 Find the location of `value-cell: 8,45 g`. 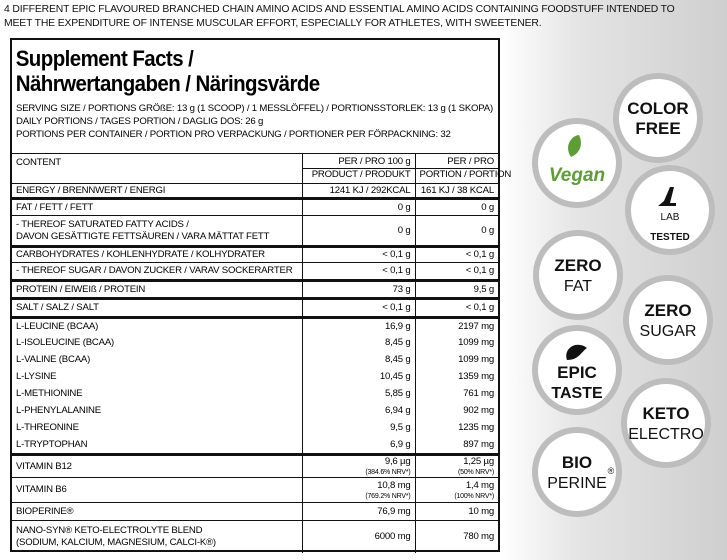

value-cell: 8,45 g is located at coordinates (358, 360).